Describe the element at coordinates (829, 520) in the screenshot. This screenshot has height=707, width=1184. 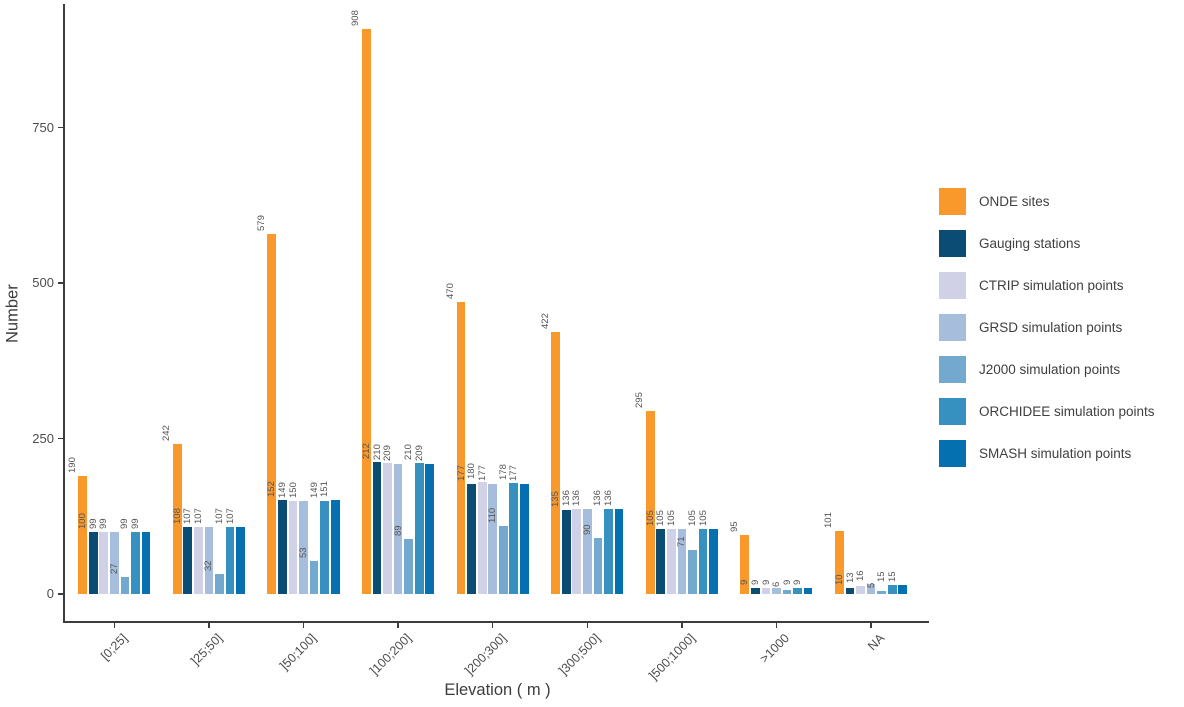
I see `bar-value-label: 101` at that location.